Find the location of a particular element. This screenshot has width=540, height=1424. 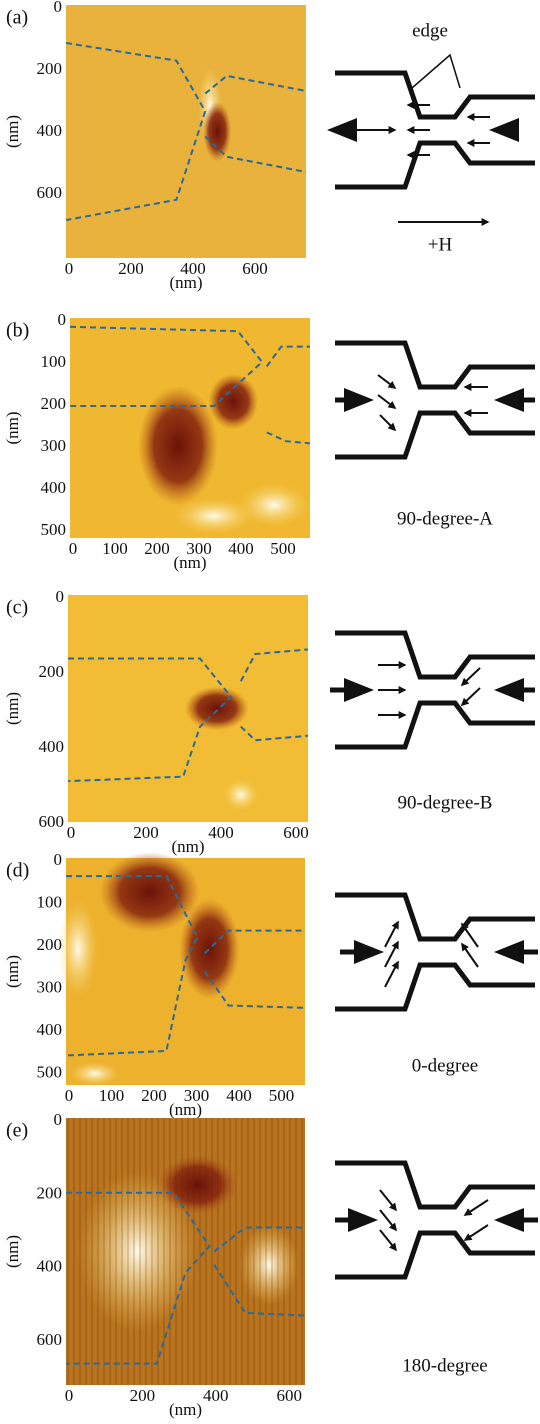

scan-noise is located at coordinates (185, 1251).